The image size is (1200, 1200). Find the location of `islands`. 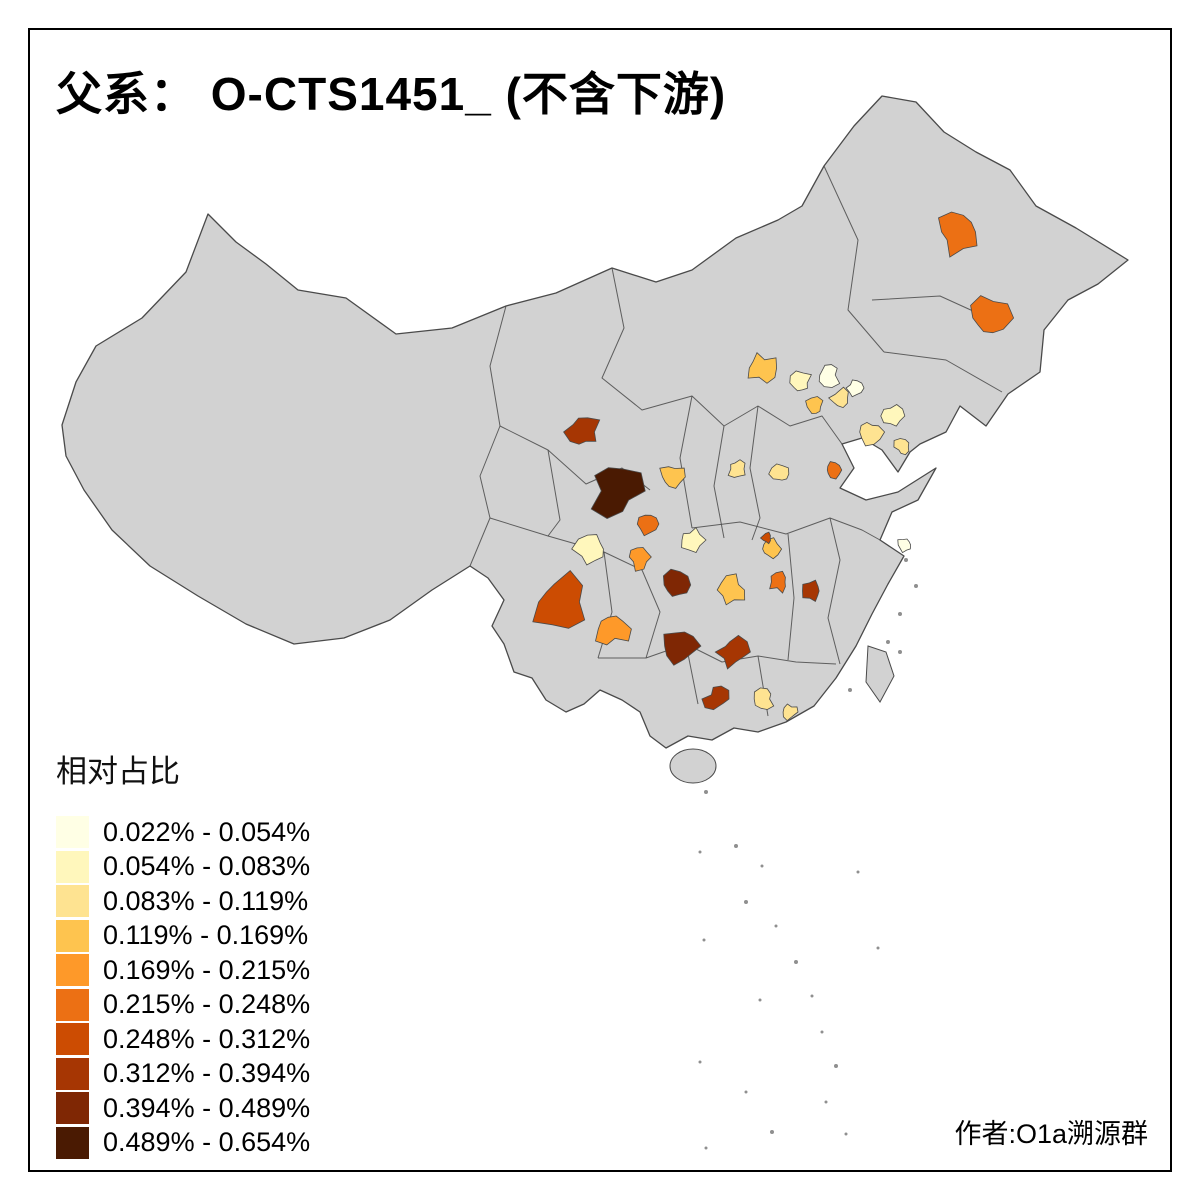

islands is located at coordinates (793, 854).